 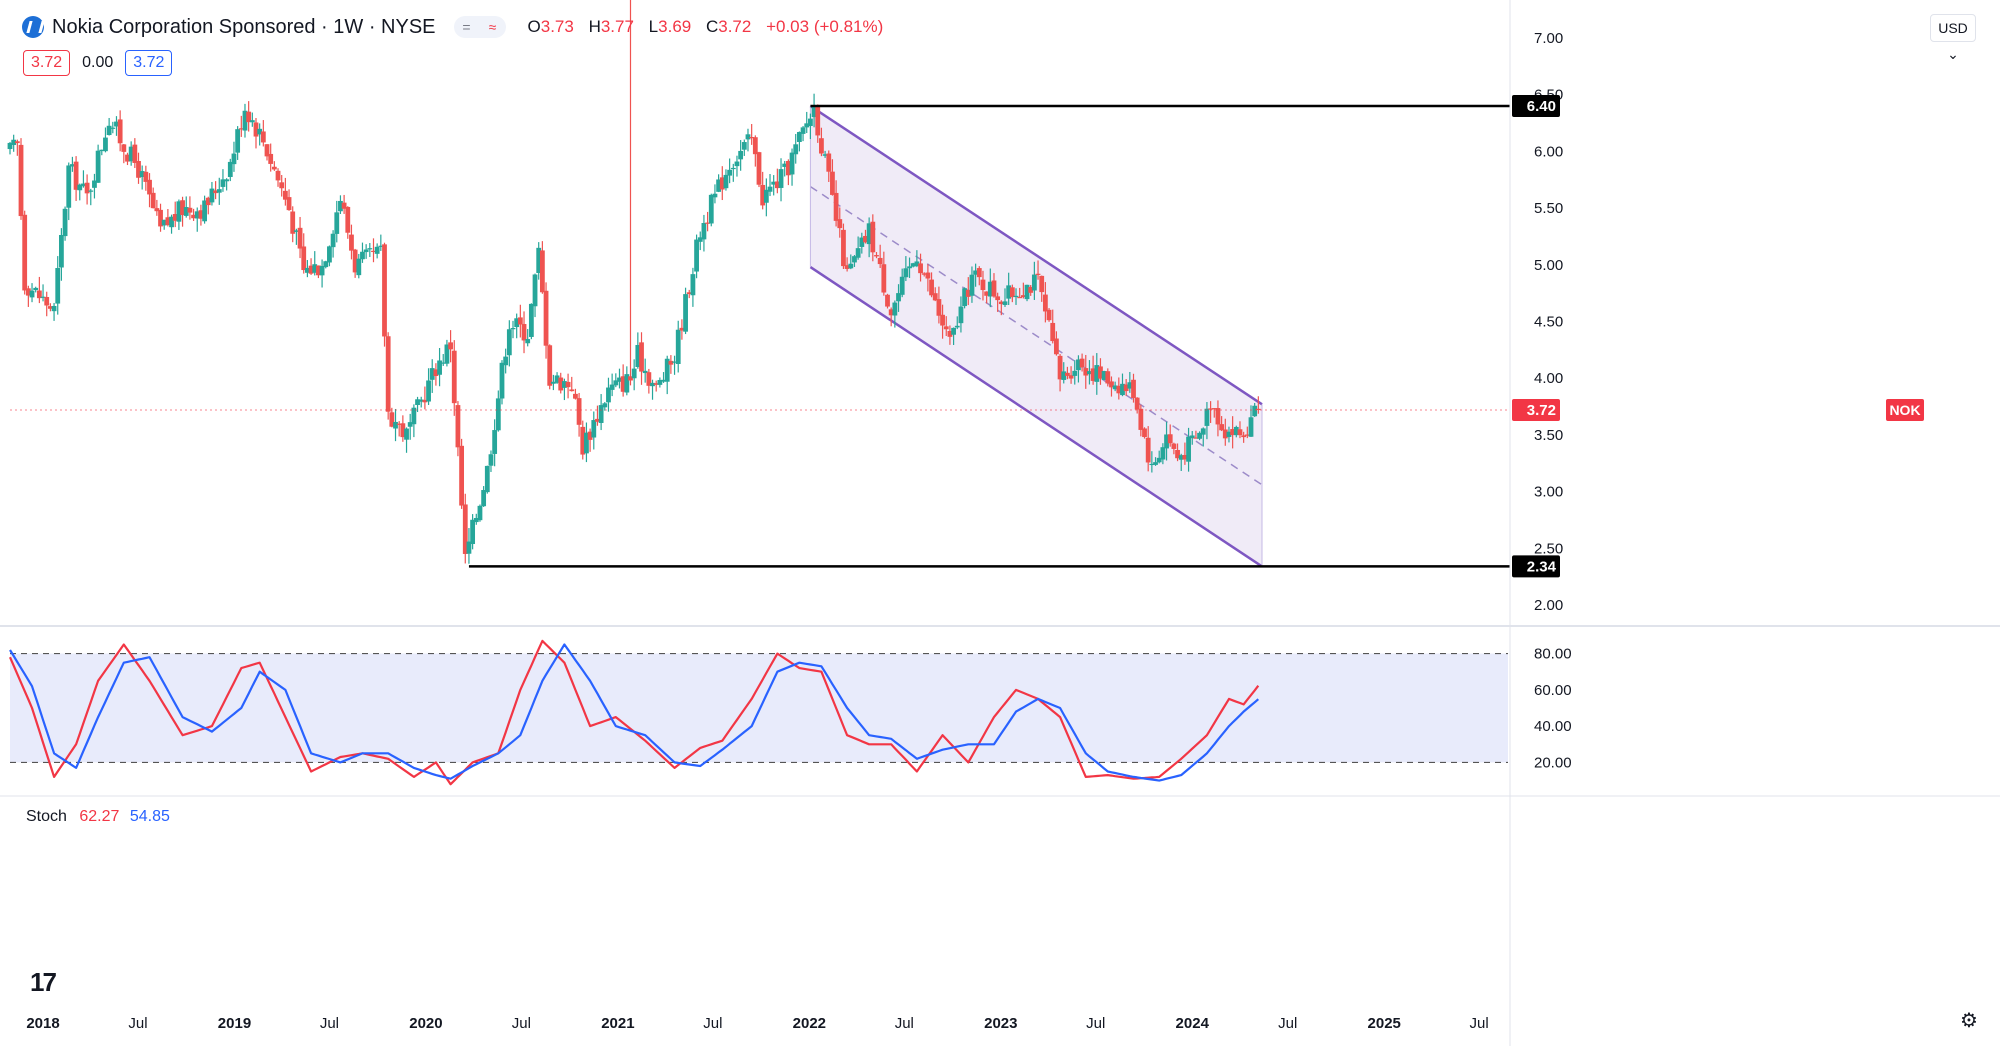 I want to click on stoch-tick-label: 40.00, so click(x=1553, y=726).